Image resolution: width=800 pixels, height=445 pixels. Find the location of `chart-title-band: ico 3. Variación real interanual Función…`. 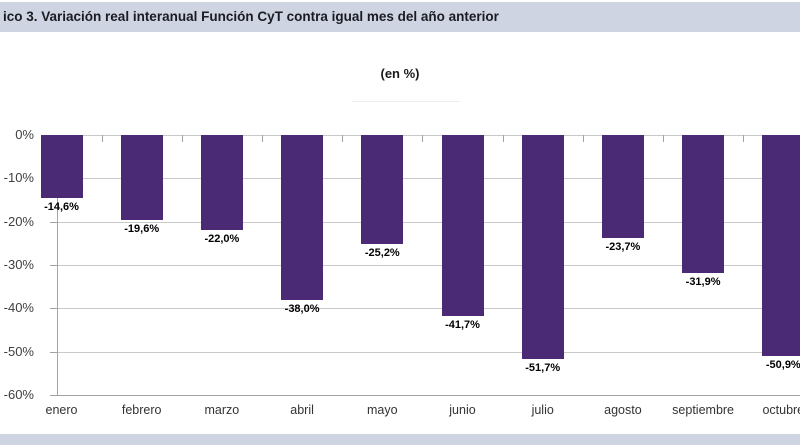

chart-title-band: ico 3. Variación real interanual Función… is located at coordinates (400, 17).